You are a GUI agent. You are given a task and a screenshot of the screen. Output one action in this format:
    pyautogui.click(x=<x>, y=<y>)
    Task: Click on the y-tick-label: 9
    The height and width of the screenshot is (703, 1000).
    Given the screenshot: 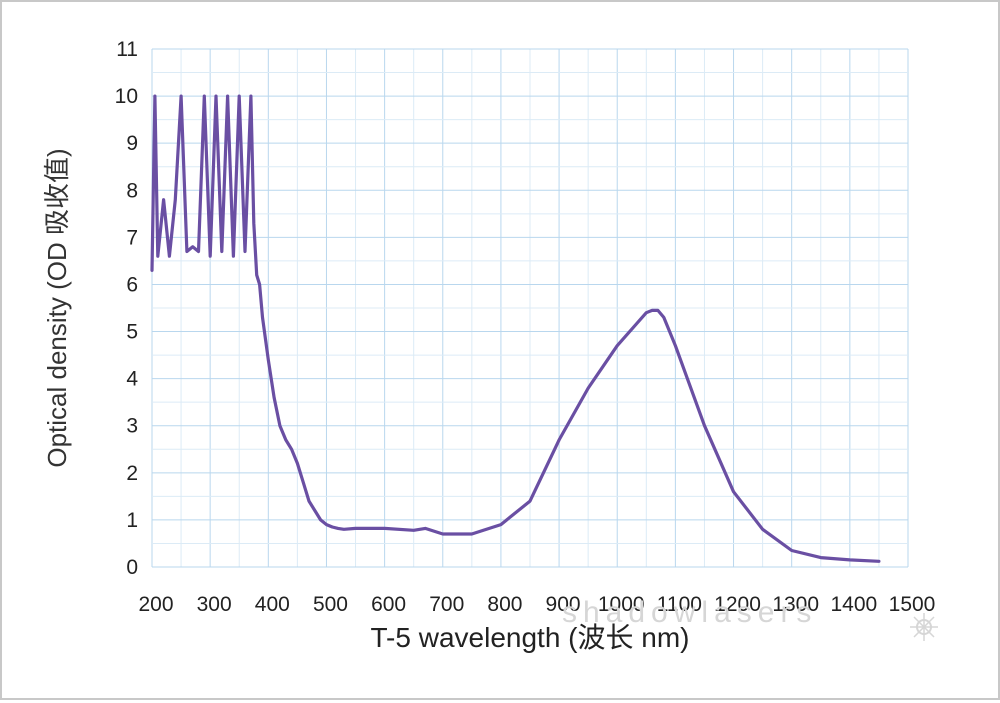 What is the action you would take?
    pyautogui.click(x=132, y=143)
    